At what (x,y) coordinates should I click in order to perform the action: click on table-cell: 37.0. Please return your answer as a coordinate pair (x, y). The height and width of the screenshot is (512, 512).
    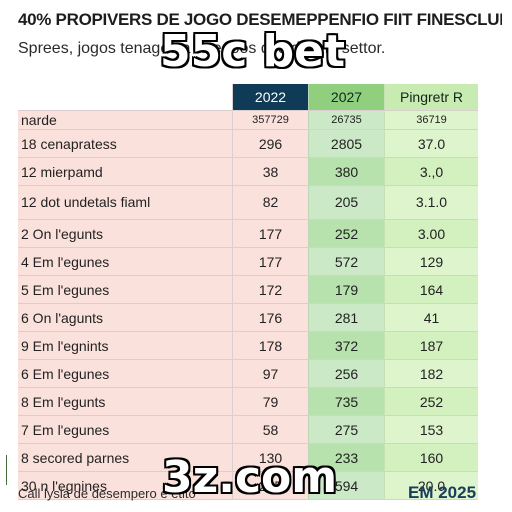
    Looking at the image, I should click on (431, 143).